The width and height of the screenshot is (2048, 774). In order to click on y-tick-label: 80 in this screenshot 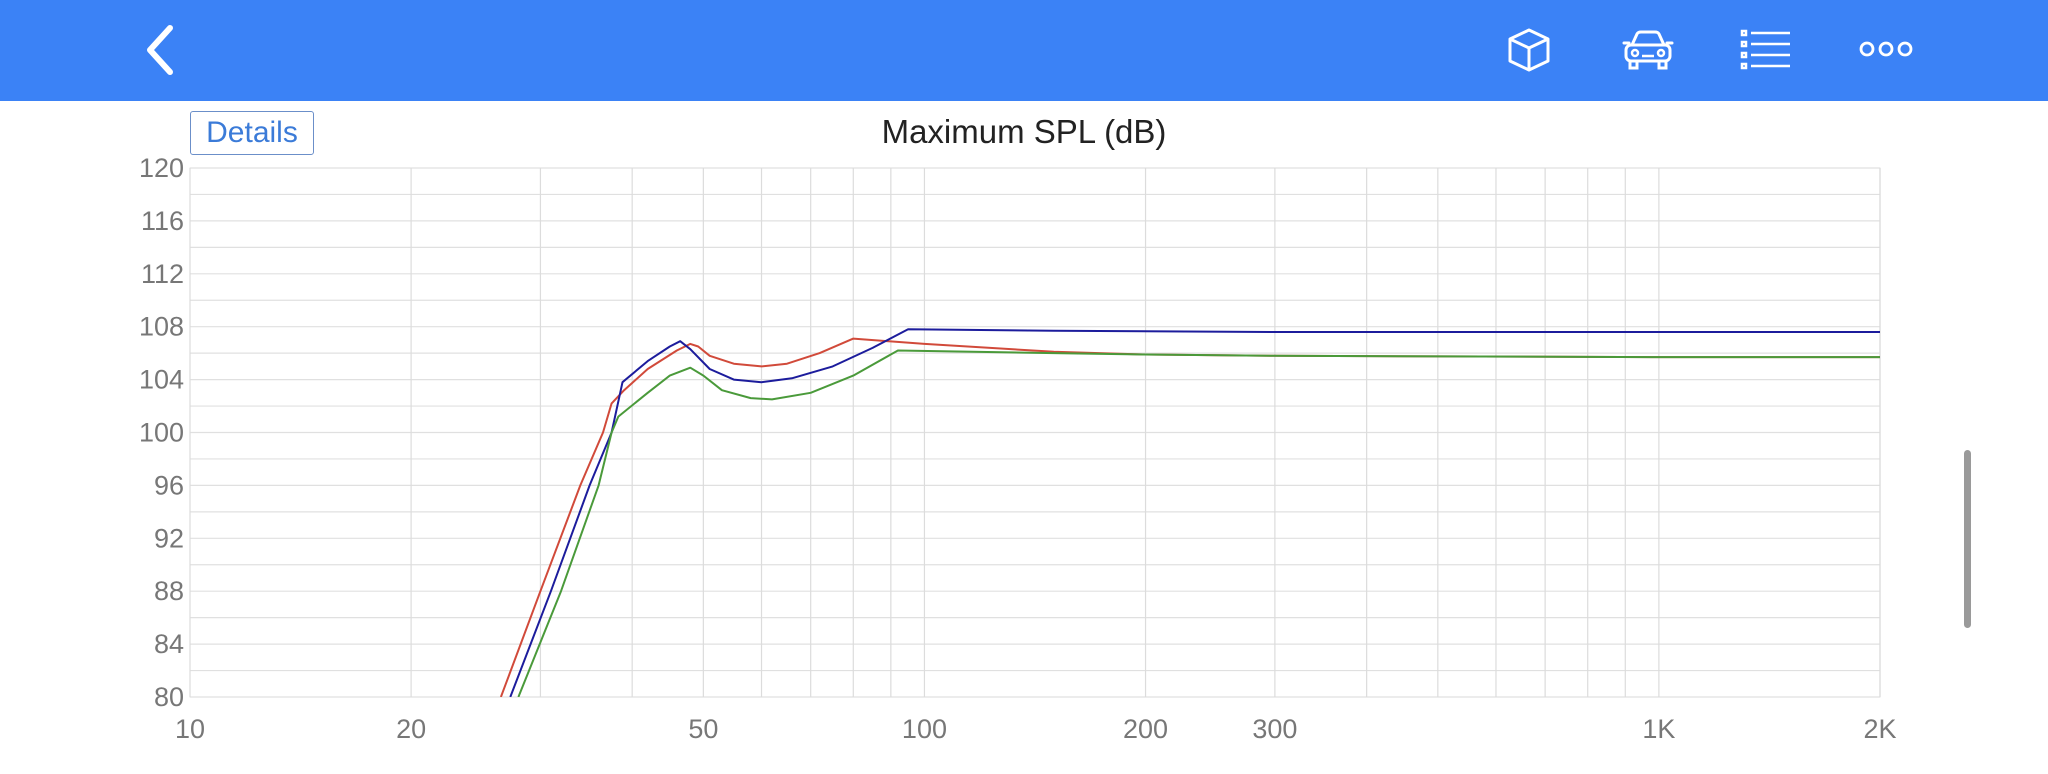, I will do `click(169, 697)`.